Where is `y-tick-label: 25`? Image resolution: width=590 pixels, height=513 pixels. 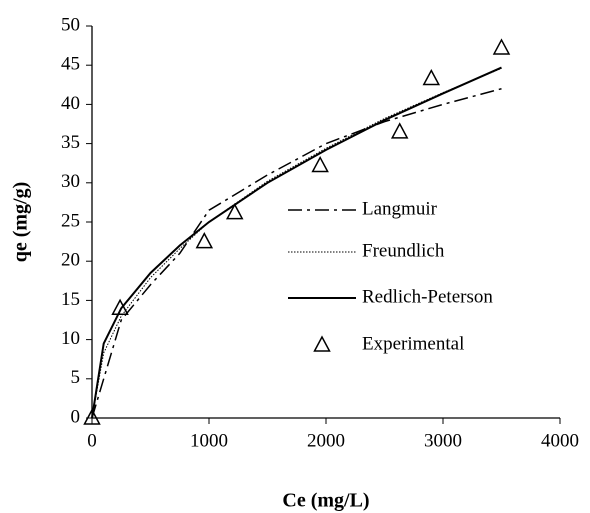
y-tick-label: 25 is located at coordinates (70, 220).